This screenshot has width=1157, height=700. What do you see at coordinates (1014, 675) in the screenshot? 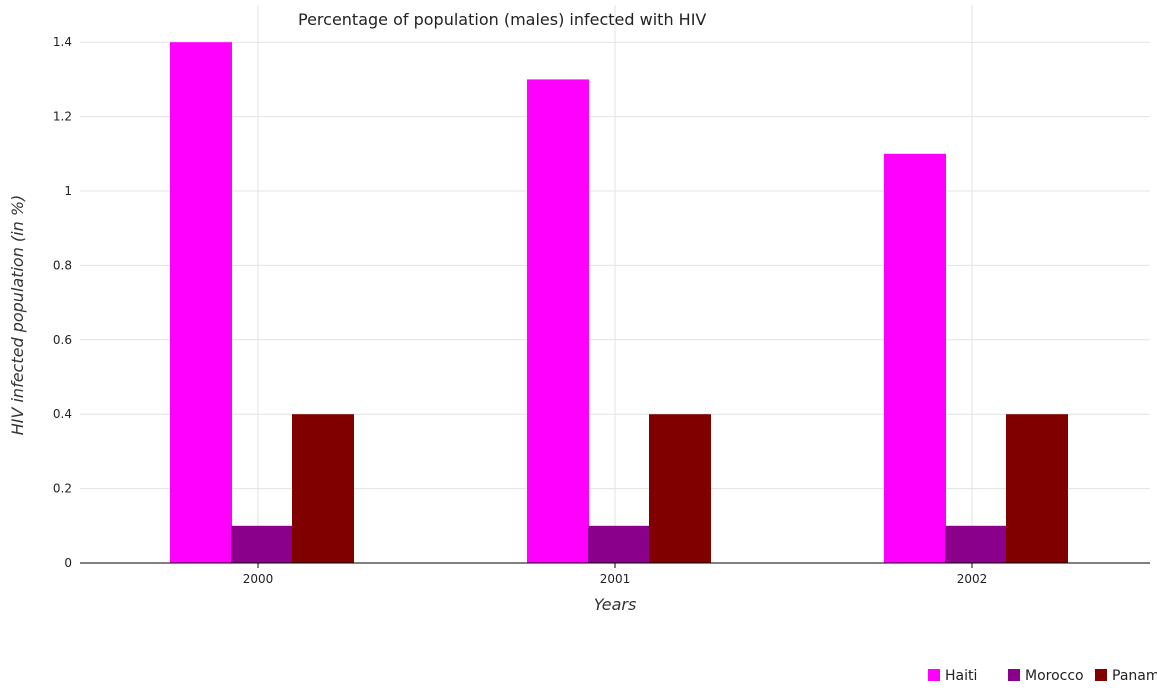
I see `legend-swatch-morocco` at bounding box center [1014, 675].